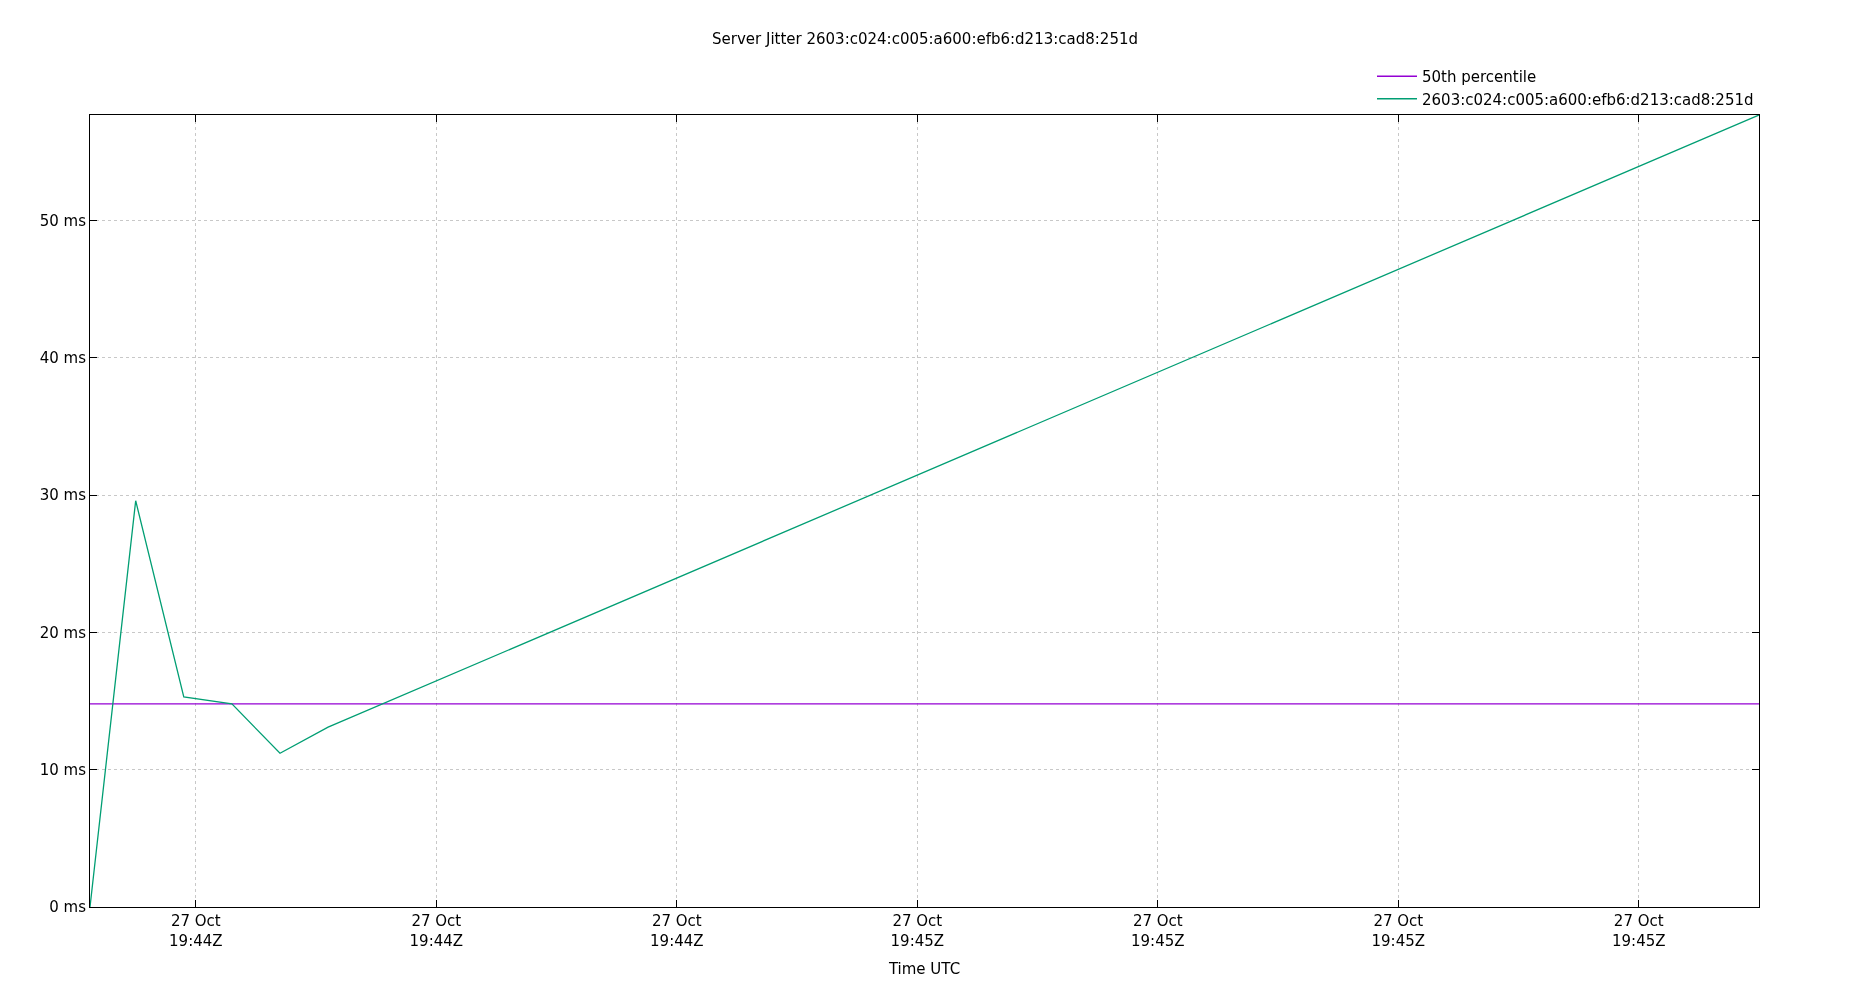 This screenshot has width=1850, height=1000. Describe the element at coordinates (63, 769) in the screenshot. I see `y-tick-label: 10 ms` at that location.